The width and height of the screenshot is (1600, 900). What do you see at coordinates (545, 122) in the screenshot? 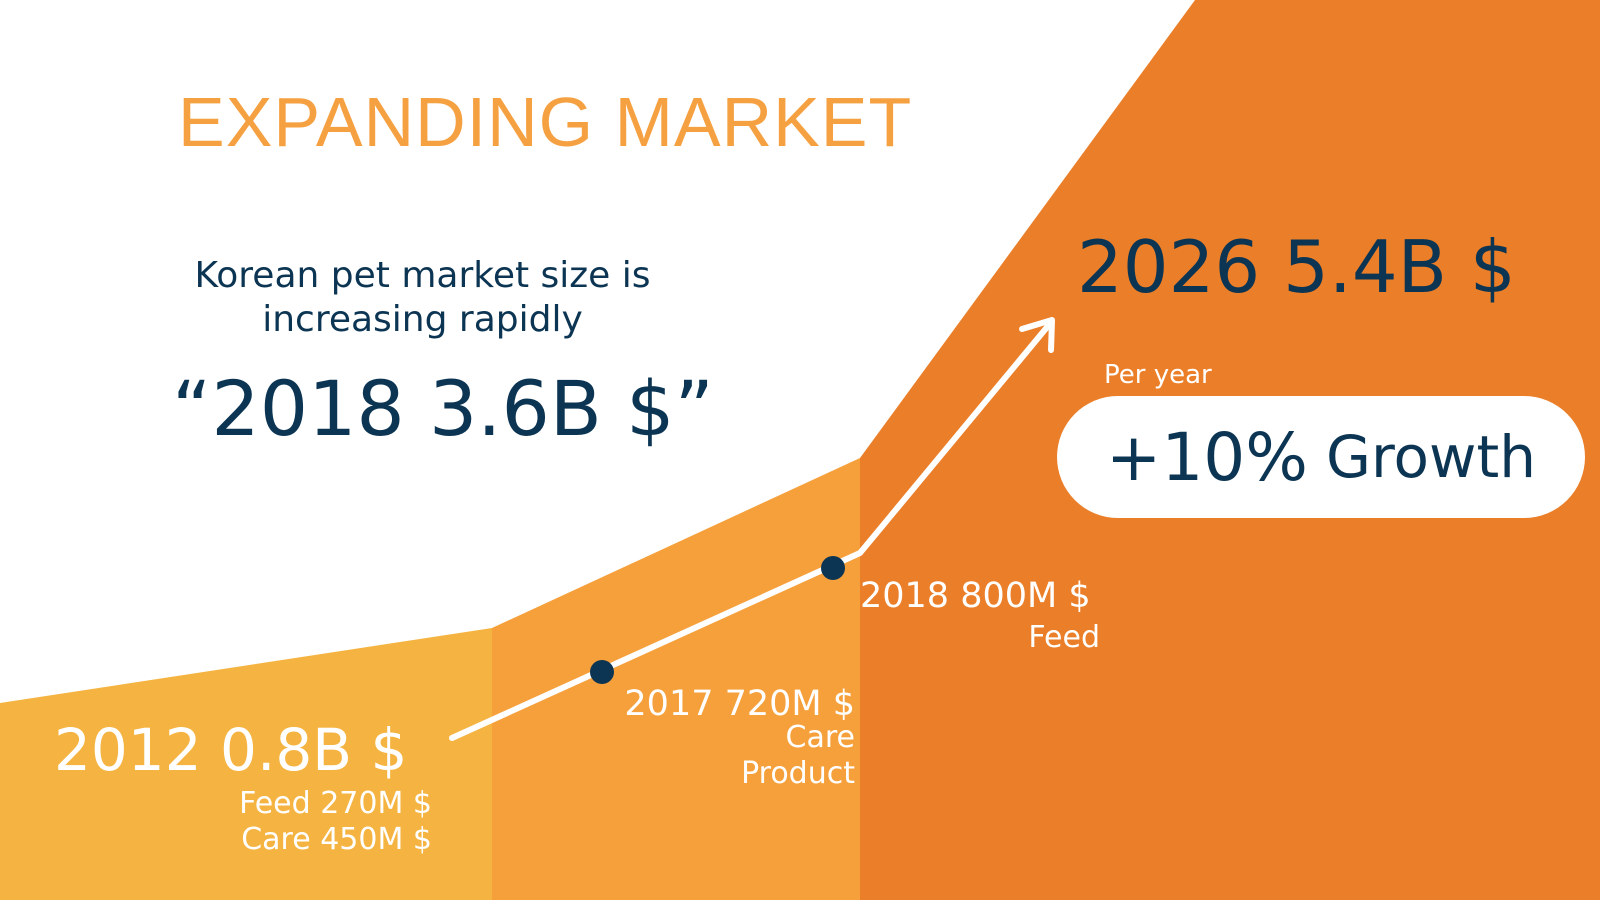
I see `page-title: EXPANDING MARKET` at bounding box center [545, 122].